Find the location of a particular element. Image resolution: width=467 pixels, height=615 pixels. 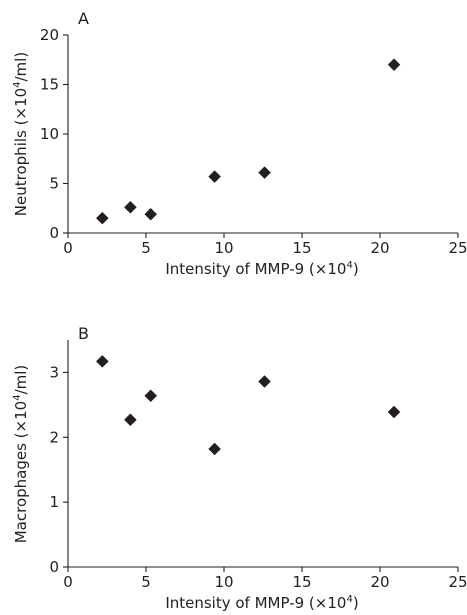

panel-a-x-tick-label: 5 is located at coordinates (146, 248).